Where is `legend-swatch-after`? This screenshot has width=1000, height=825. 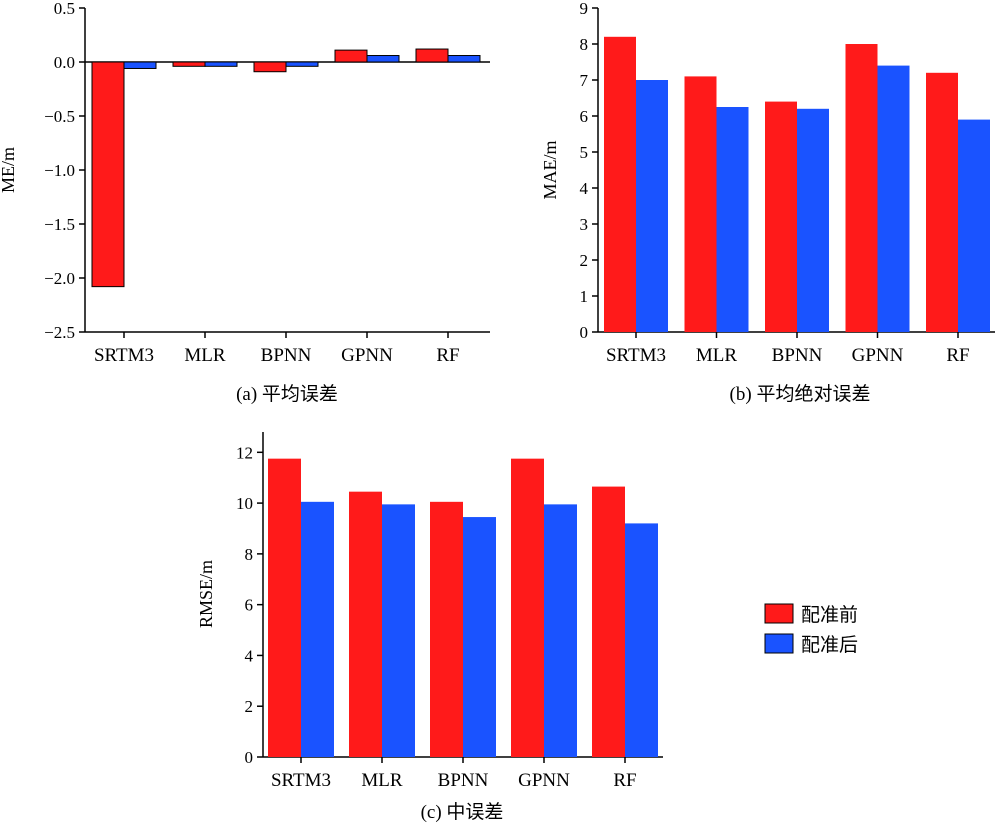 legend-swatch-after is located at coordinates (779, 643).